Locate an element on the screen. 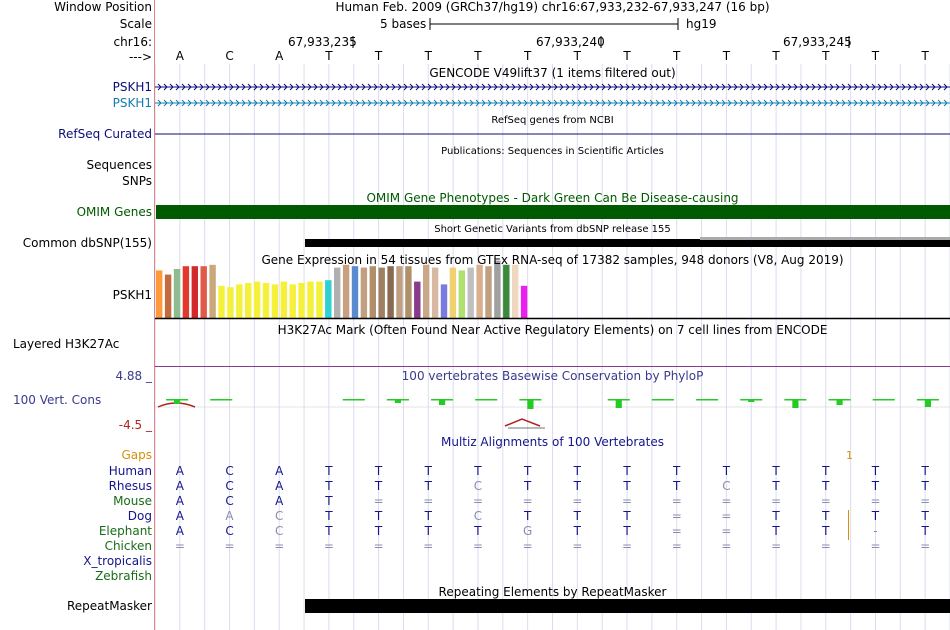  alignment-base: - is located at coordinates (875, 531).